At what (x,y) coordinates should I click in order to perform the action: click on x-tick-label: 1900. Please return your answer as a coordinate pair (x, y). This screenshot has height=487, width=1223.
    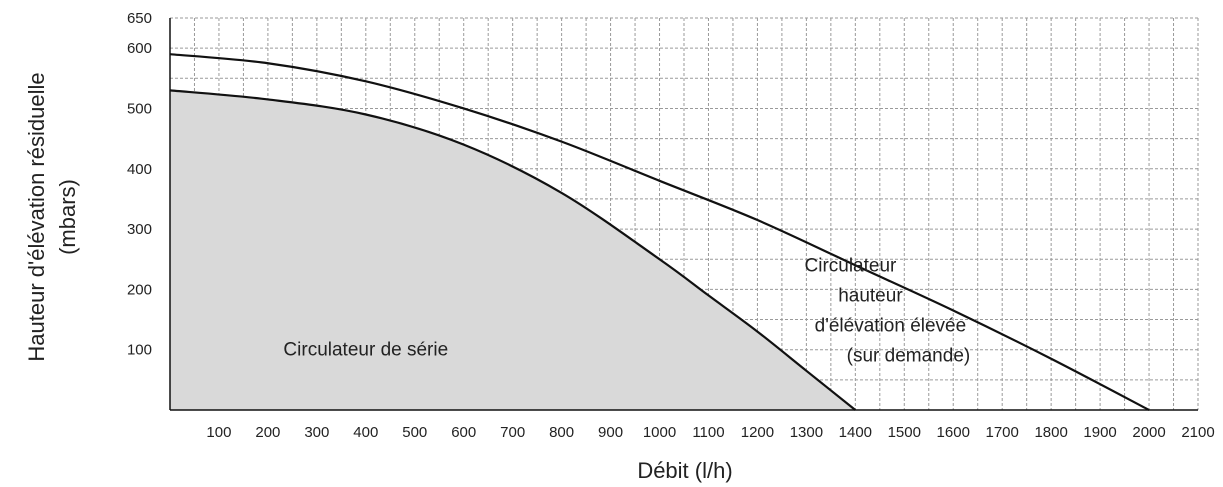
    Looking at the image, I should click on (1099, 432).